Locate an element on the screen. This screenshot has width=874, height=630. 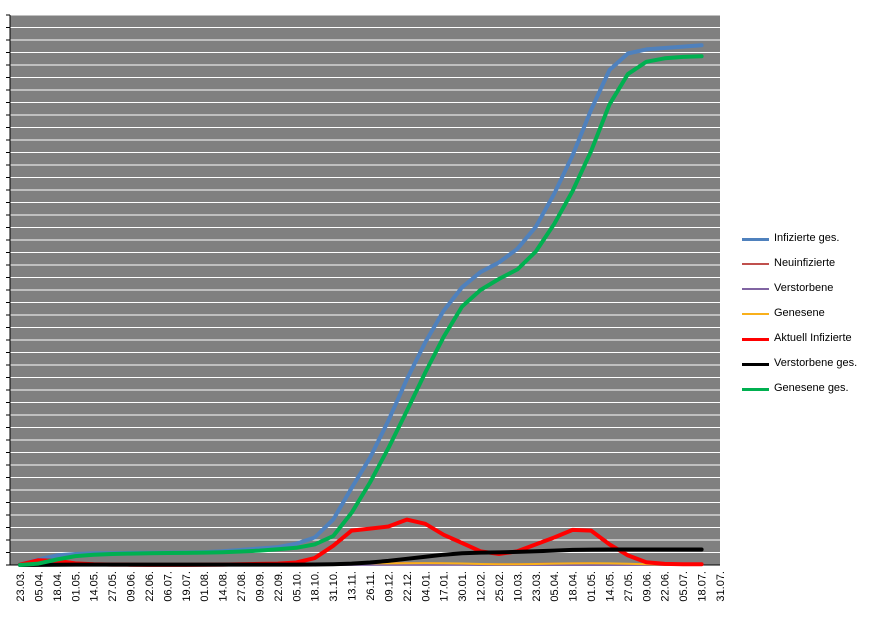
x-tick-label: 22.12. is located at coordinates (408, 586).